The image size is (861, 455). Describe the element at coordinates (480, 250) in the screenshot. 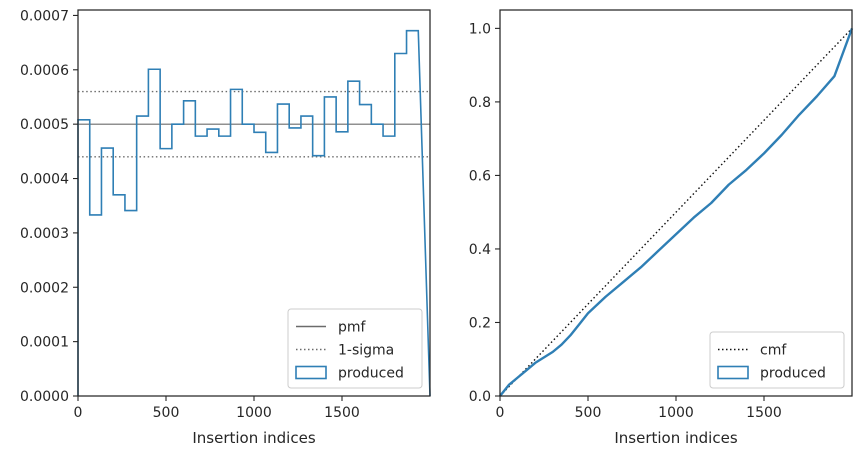

I see `y-tick-label: 0.4` at that location.